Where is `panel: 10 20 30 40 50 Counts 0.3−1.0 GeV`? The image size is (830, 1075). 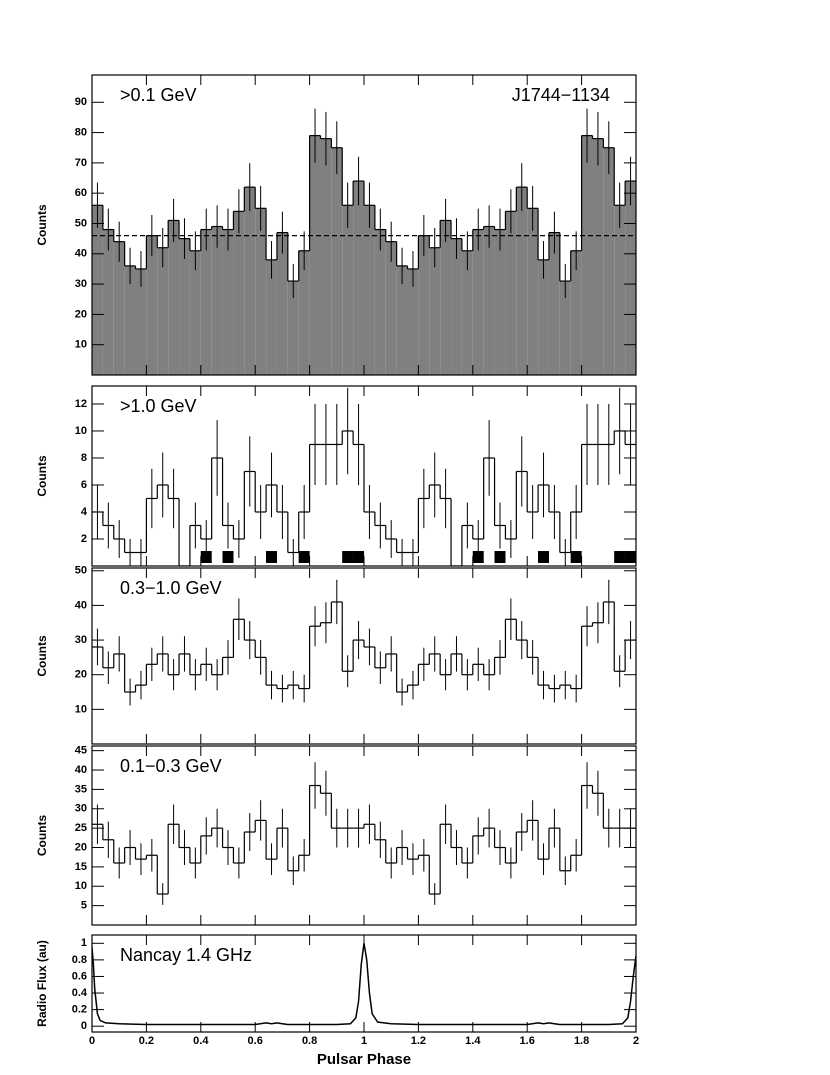
panel: 10 20 30 40 50 Counts 0.3−1.0 GeV is located at coordinates (336, 655).